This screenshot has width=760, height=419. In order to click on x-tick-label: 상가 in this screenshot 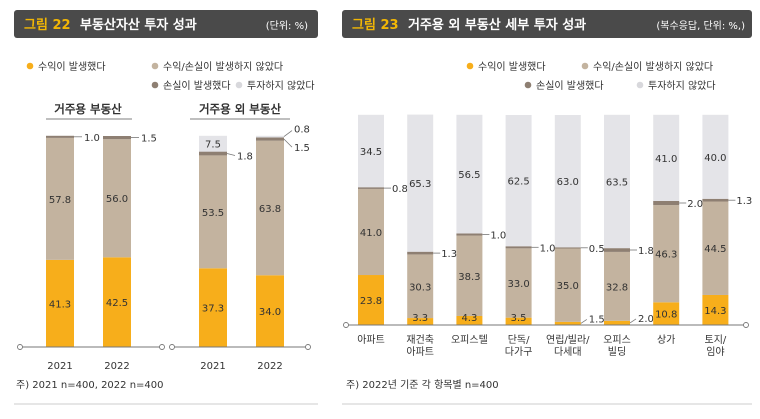, I will do `click(666, 340)`.